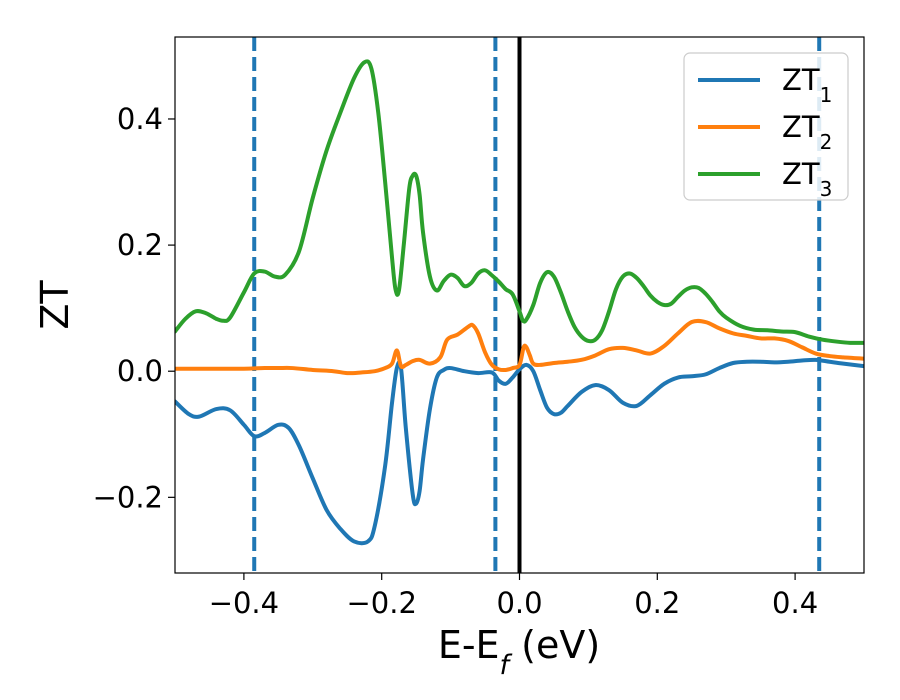 The image size is (900, 700). Describe the element at coordinates (381, 603) in the screenshot. I see `x-tick-label: −0.2` at that location.